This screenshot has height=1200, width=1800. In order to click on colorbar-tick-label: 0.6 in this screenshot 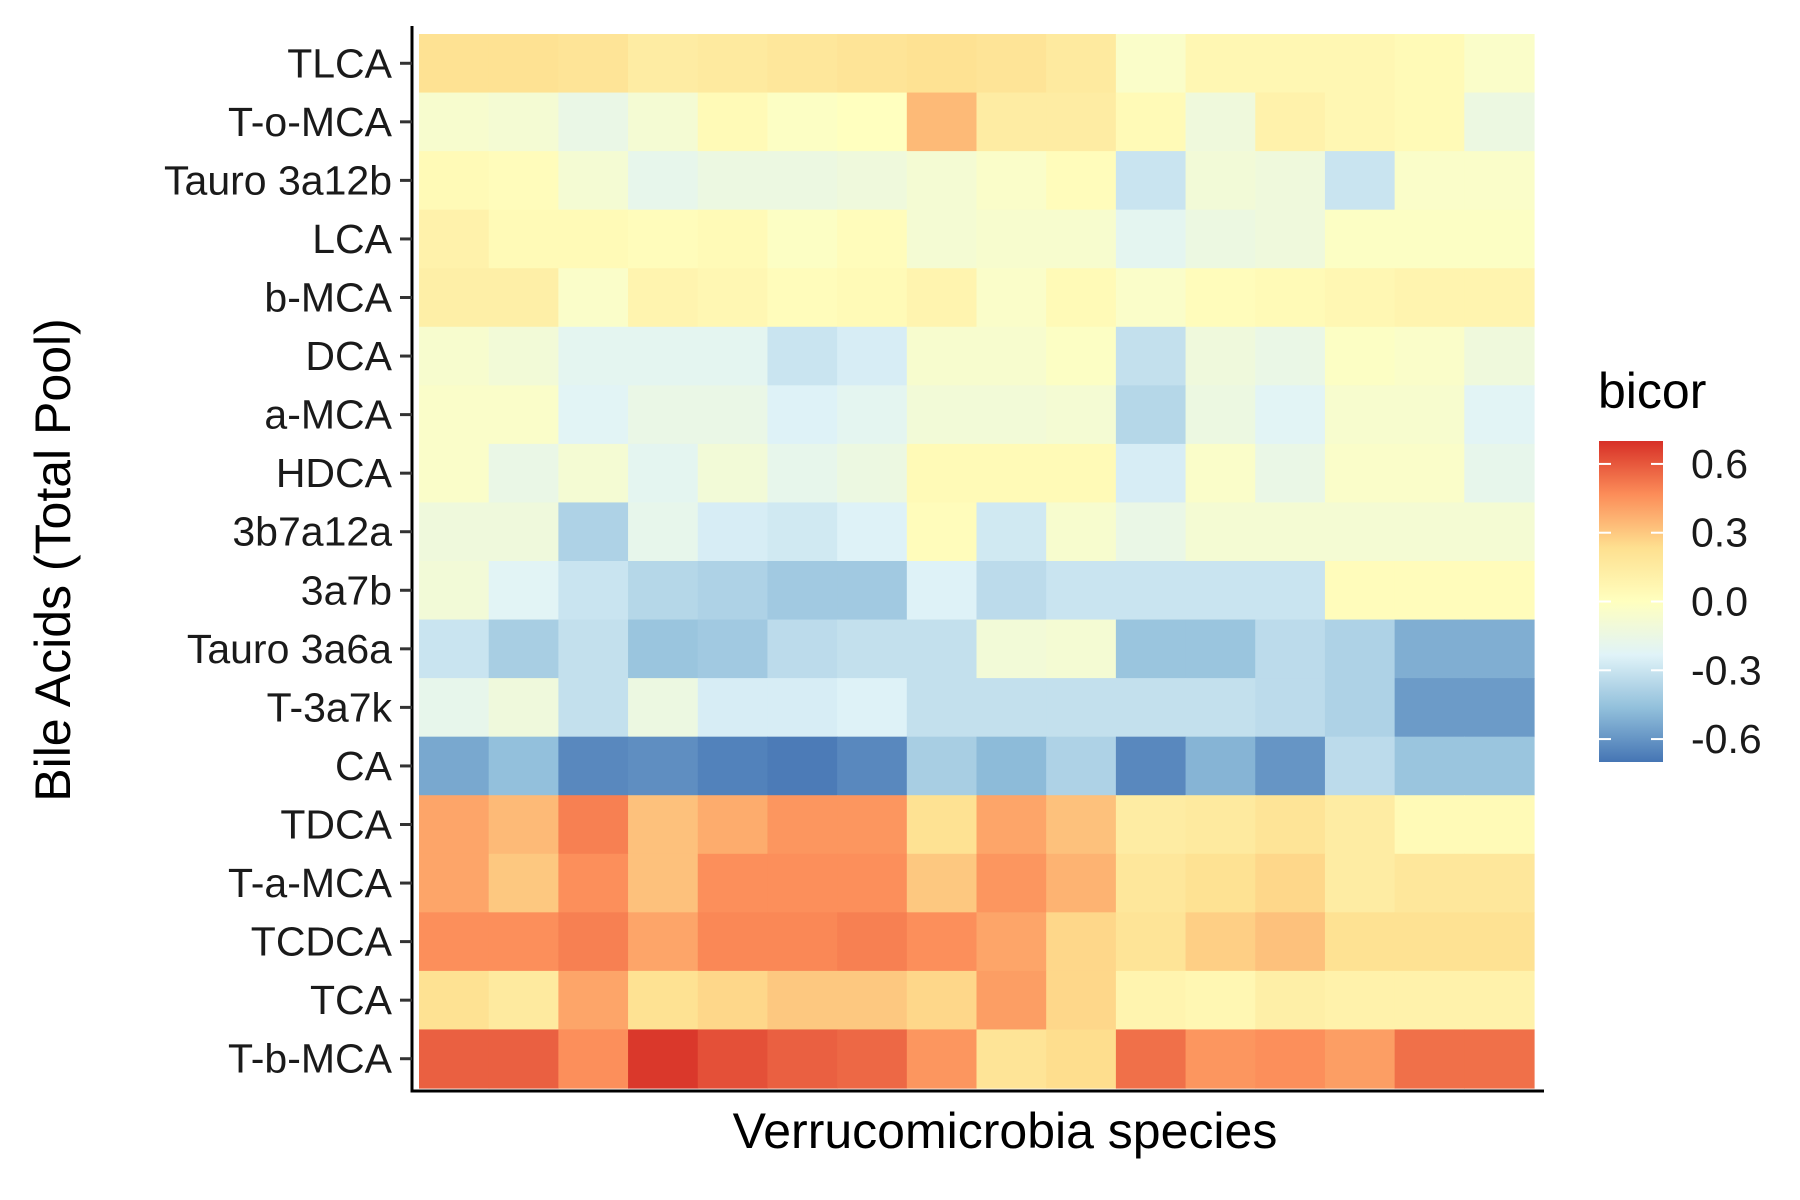, I will do `click(1719, 464)`.